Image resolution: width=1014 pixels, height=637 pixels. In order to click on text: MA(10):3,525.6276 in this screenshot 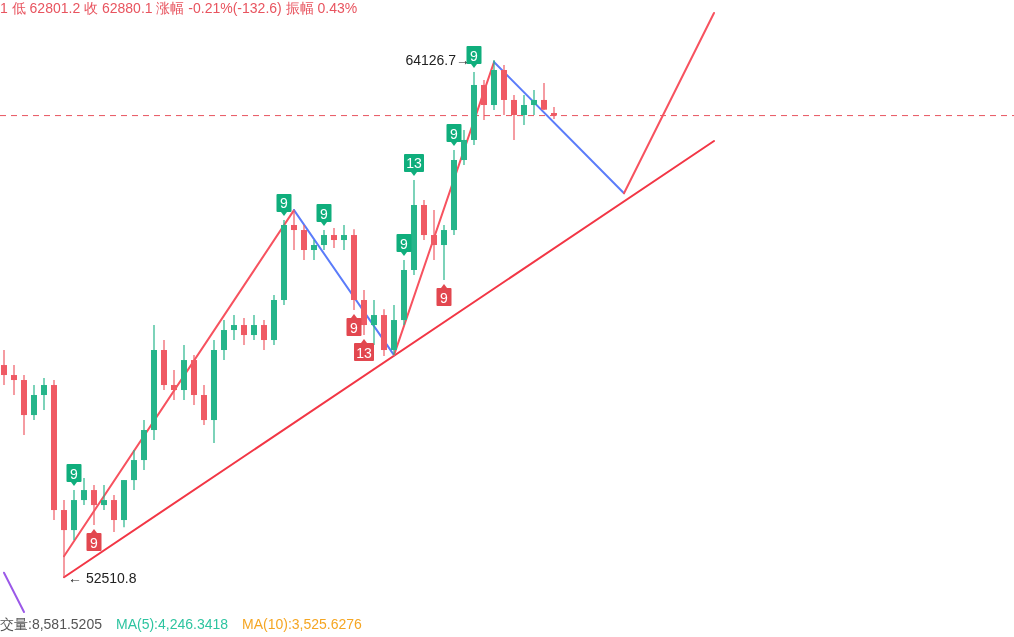, I will do `click(302, 624)`.